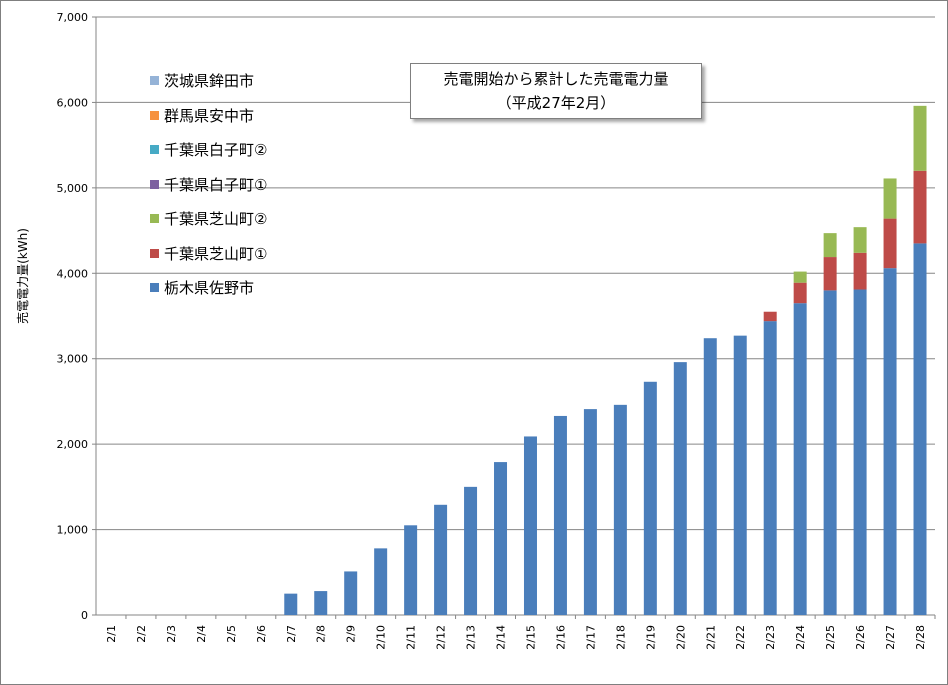 The width and height of the screenshot is (948, 685). Describe the element at coordinates (76, 316) in the screenshot. I see `y-axis-ticks: 0 1,000 2,000 3,000 4,000 5,000 6,000 7,000` at that location.